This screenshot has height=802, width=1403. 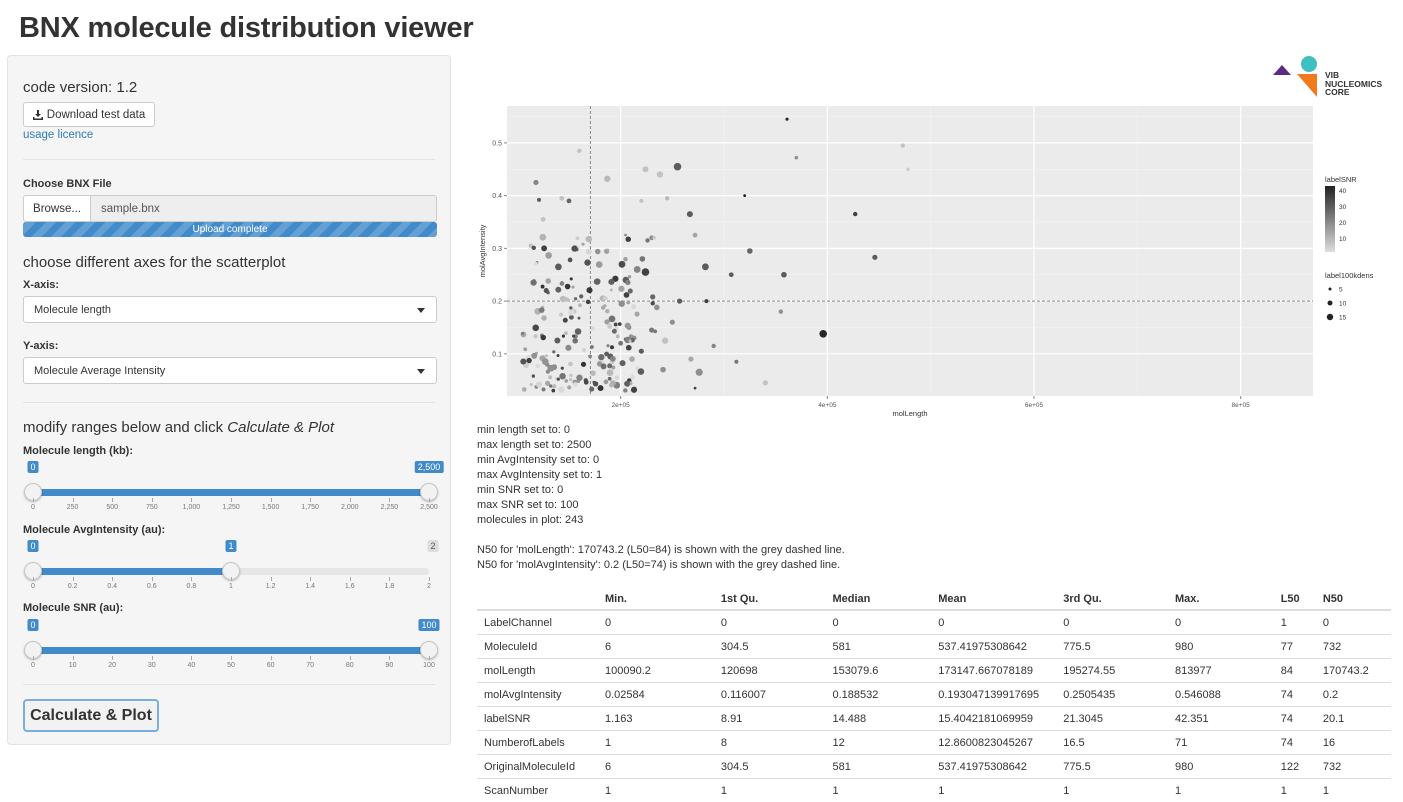 What do you see at coordinates (33, 586) in the screenshot?
I see `slider-tick-label: 0` at bounding box center [33, 586].